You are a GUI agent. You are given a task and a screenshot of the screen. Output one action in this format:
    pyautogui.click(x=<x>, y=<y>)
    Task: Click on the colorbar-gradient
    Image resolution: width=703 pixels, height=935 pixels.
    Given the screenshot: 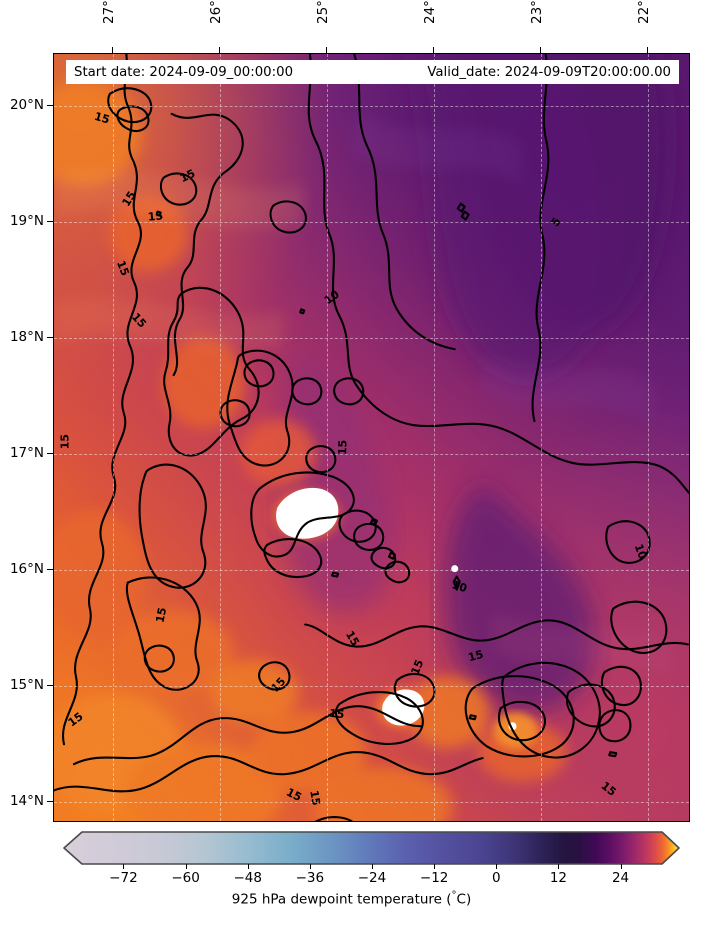 What is the action you would take?
    pyautogui.click(x=371, y=848)
    